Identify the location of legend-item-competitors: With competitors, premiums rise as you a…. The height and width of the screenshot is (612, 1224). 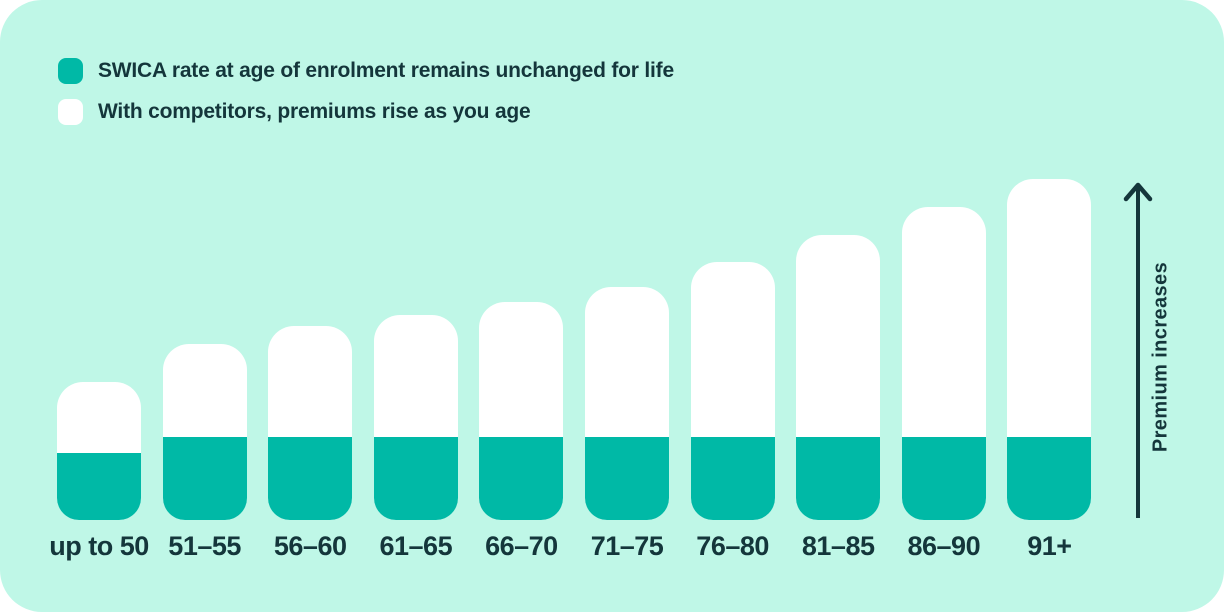
(366, 112).